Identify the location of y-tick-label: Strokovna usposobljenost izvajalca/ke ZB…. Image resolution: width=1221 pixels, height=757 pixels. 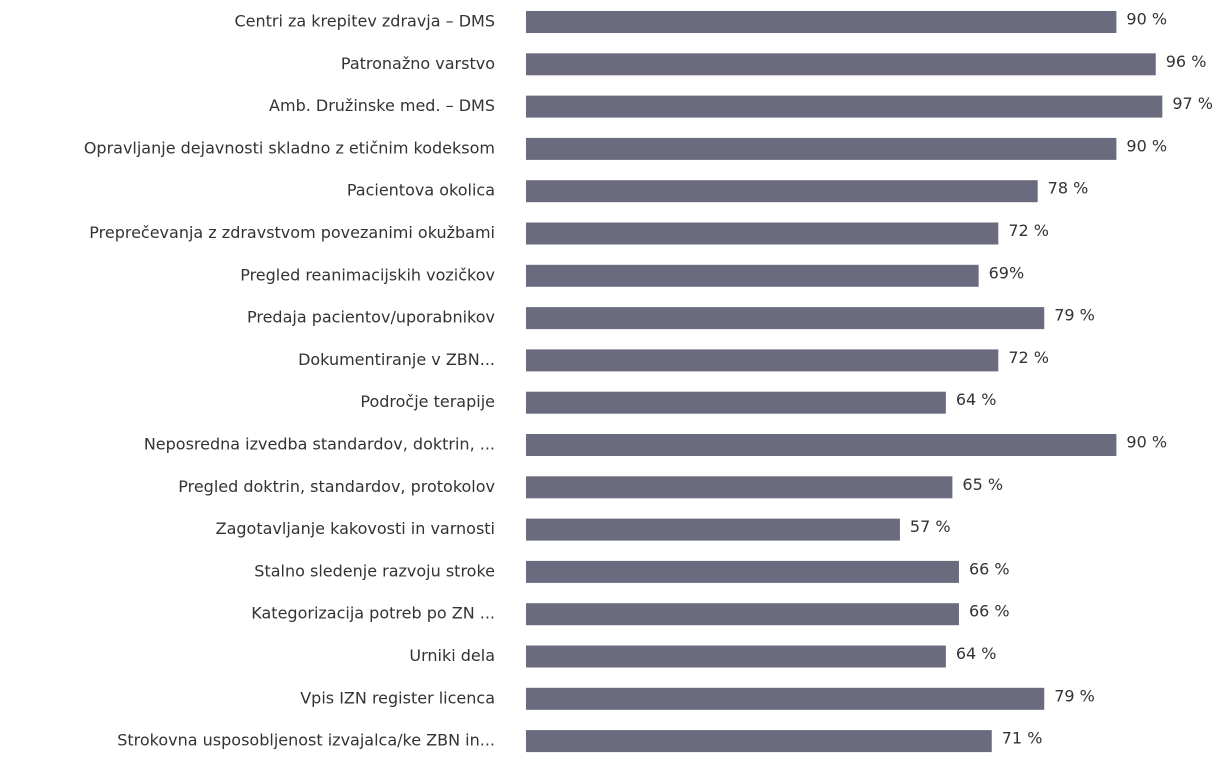
(306, 740).